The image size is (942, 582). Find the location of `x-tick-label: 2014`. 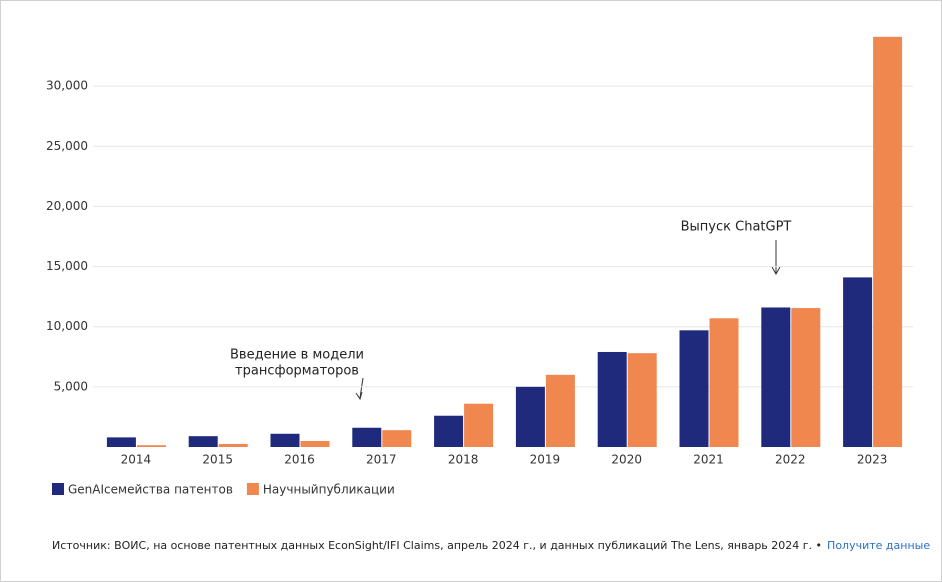

x-tick-label: 2014 is located at coordinates (136, 460).